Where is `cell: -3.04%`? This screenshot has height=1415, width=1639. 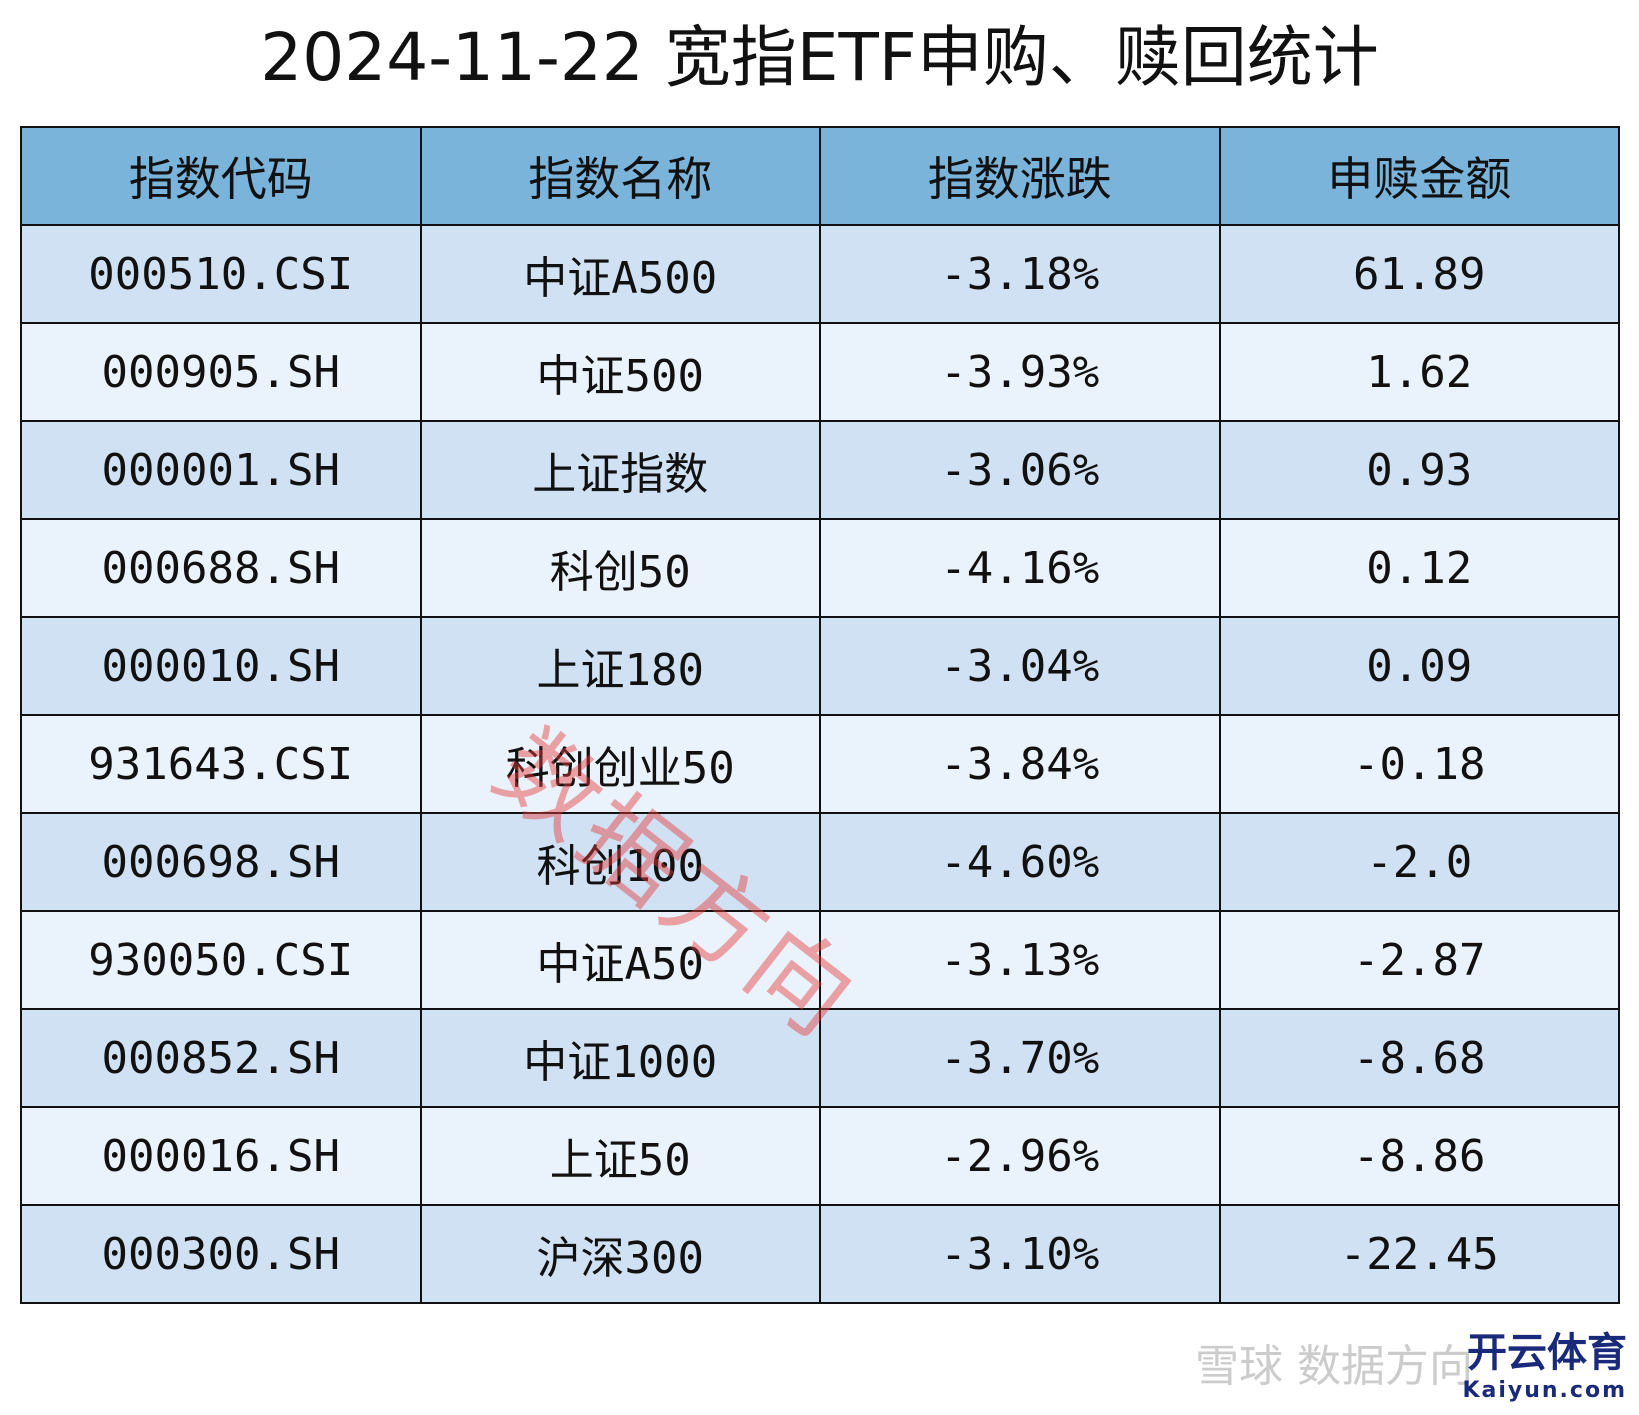 cell: -3.04% is located at coordinates (1020, 666).